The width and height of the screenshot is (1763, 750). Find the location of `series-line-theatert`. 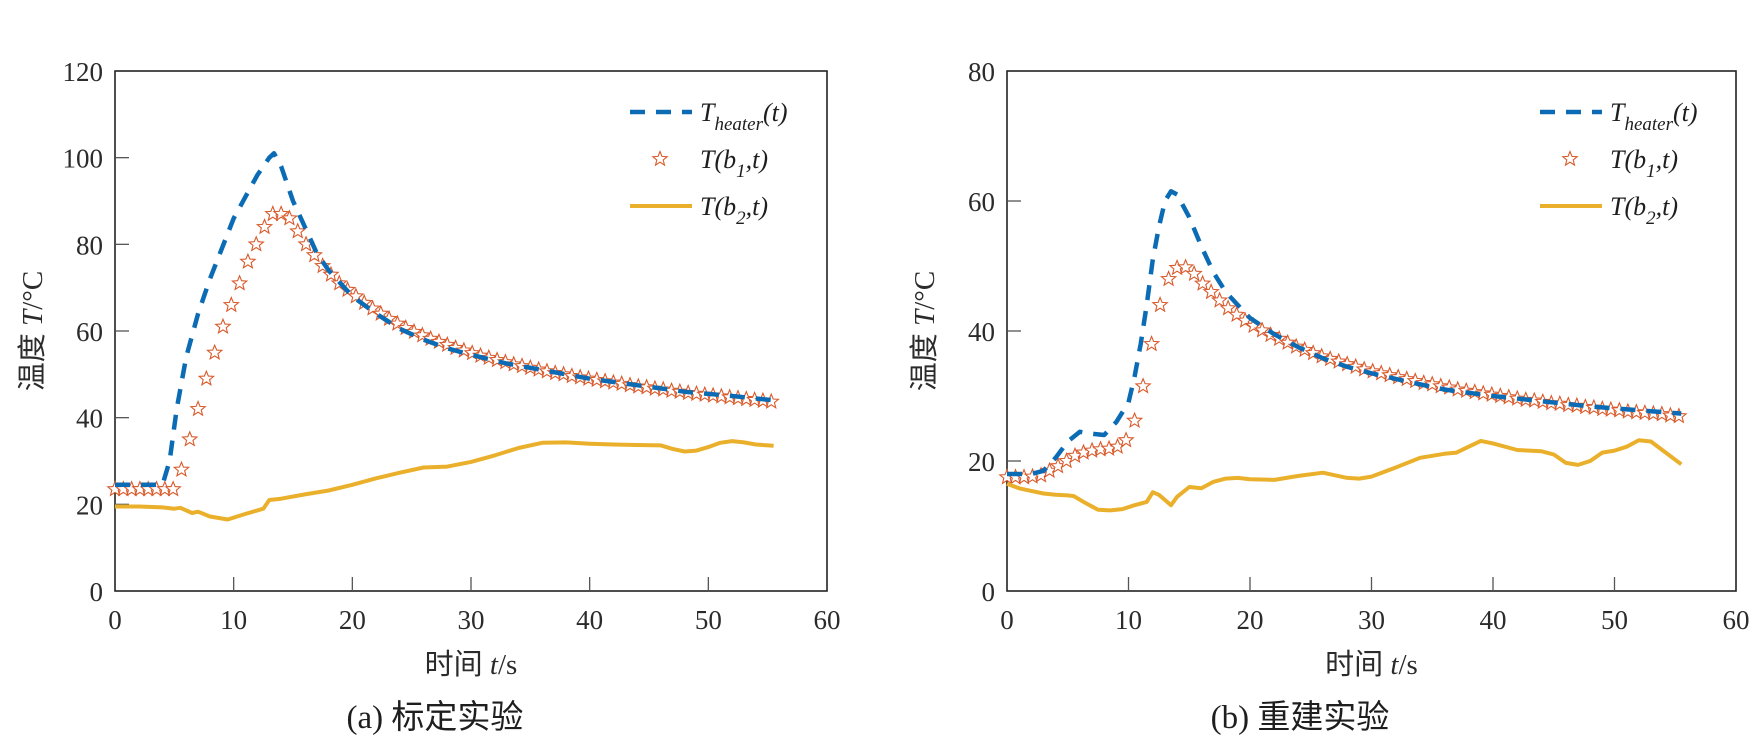

series-line-theatert is located at coordinates (1344, 333).